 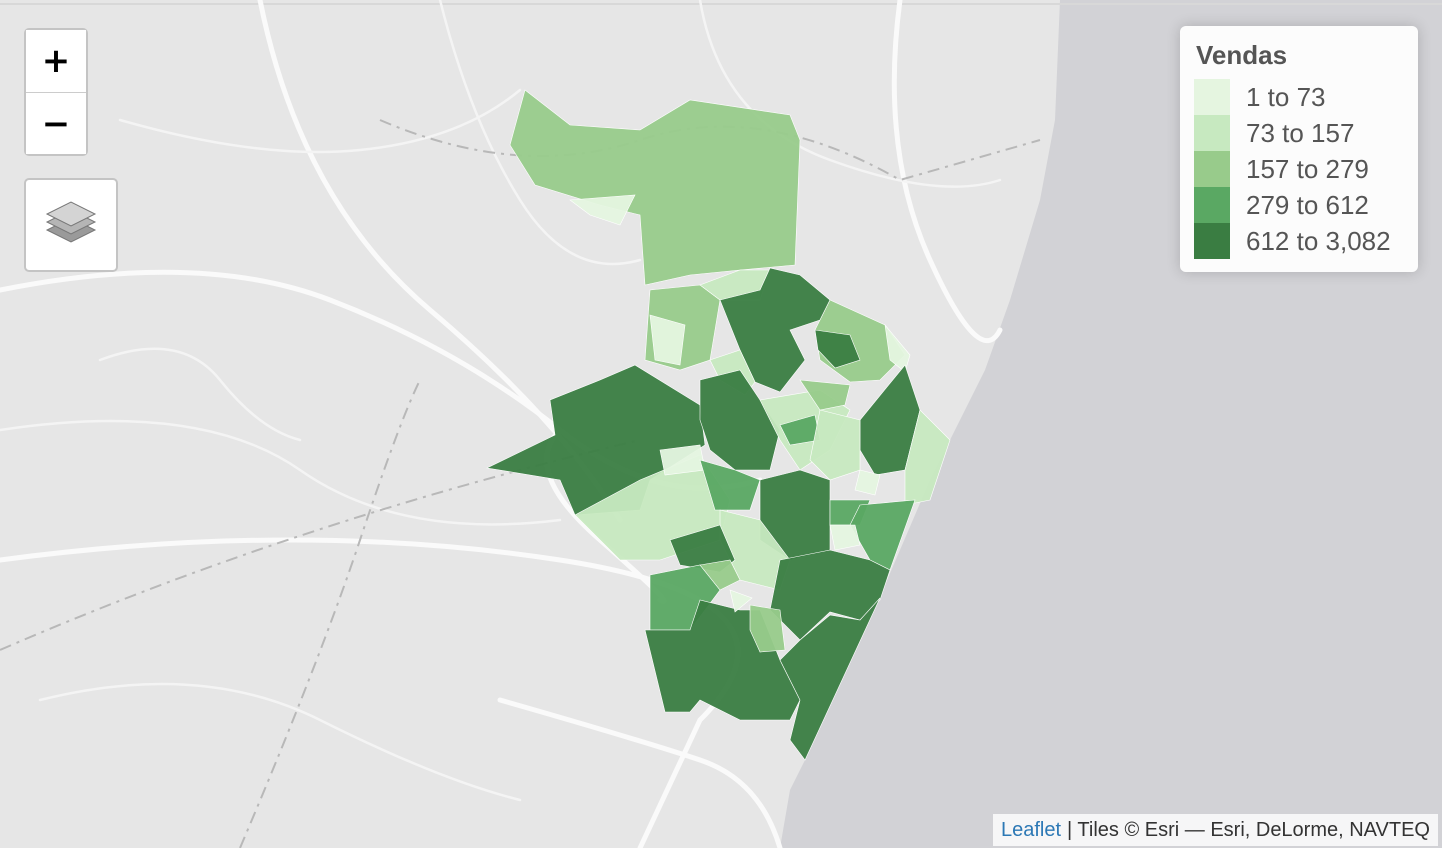 What do you see at coordinates (56, 61) in the screenshot?
I see `zoom-in: +` at bounding box center [56, 61].